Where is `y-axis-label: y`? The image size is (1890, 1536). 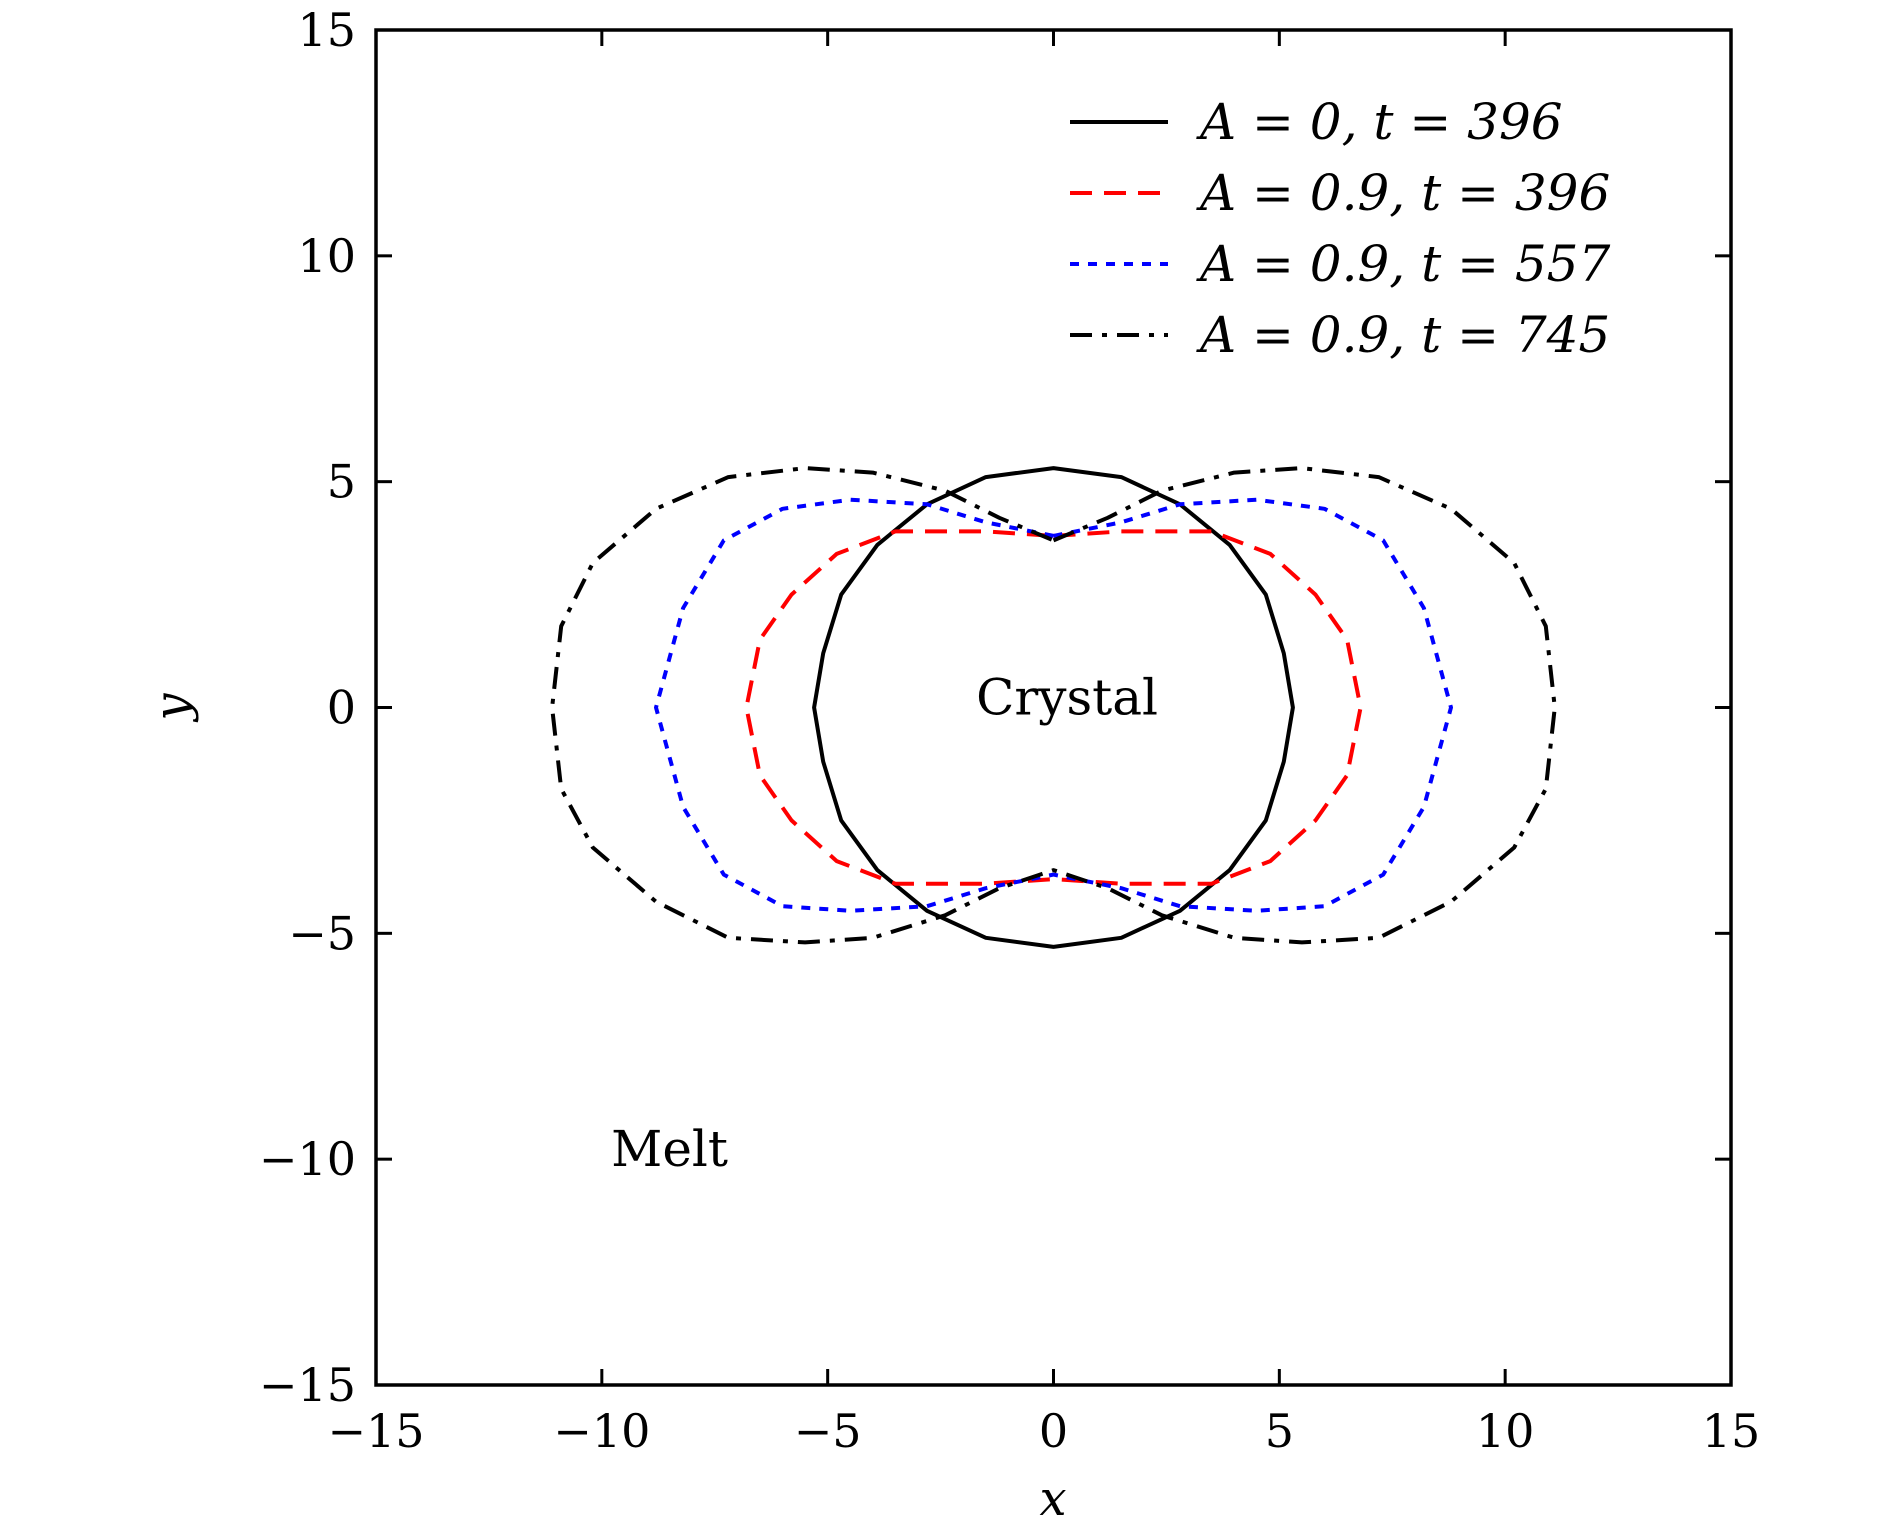
y-axis-label: y is located at coordinates (172, 708).